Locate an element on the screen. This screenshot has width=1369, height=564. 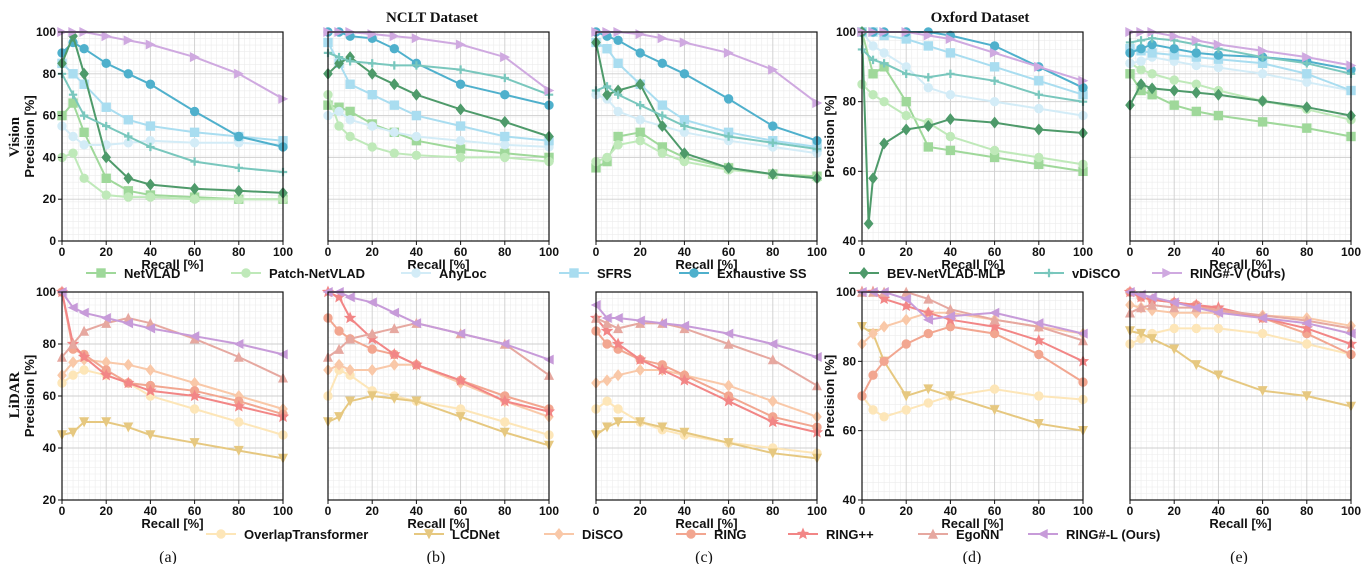
series-ring is located at coordinates (706, 374).